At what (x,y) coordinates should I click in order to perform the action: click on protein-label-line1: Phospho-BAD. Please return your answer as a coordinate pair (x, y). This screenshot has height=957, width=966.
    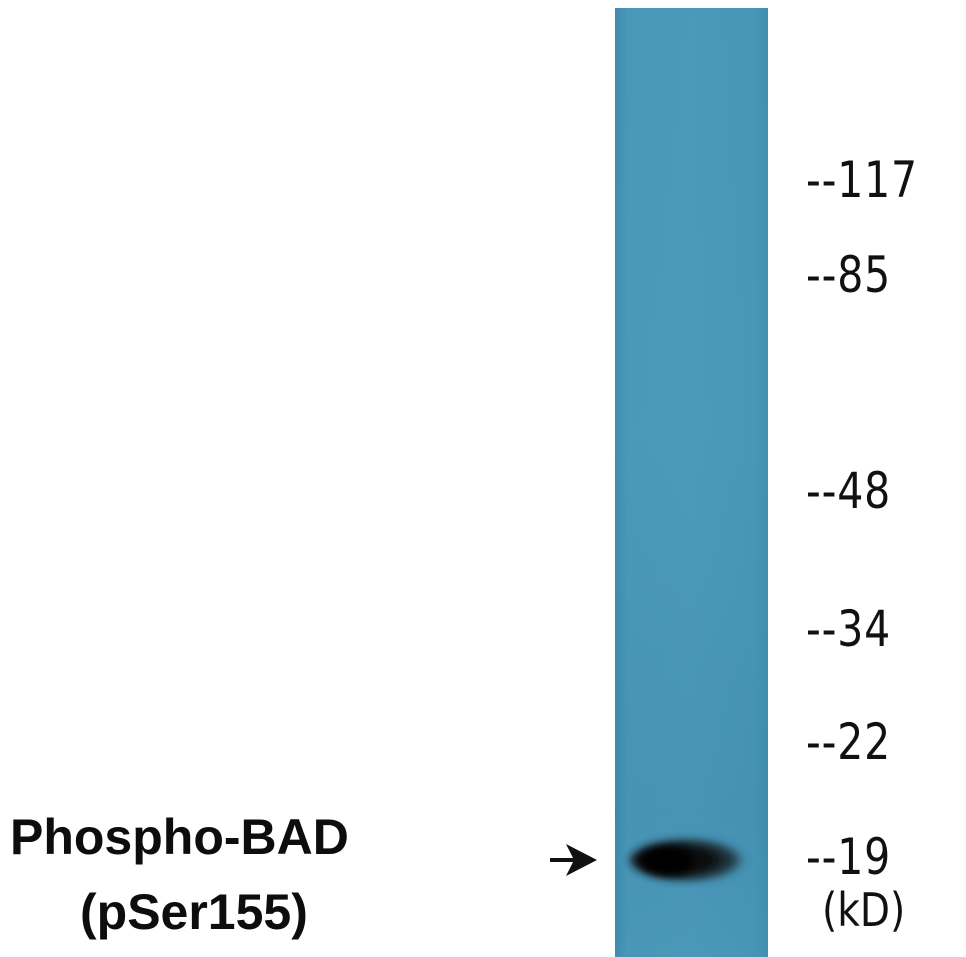
    Looking at the image, I should click on (179, 837).